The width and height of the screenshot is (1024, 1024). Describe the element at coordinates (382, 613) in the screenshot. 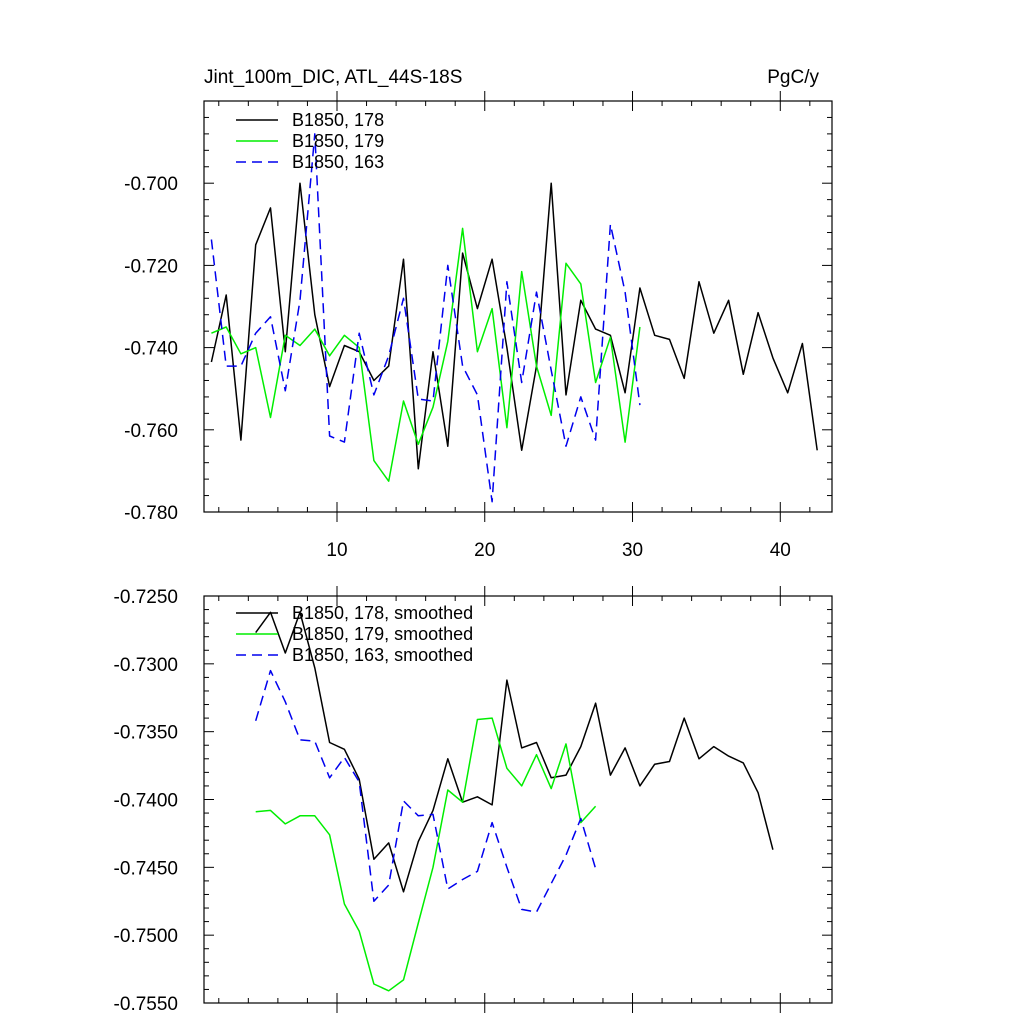

I see `legend-label-1: B1850, 178, smoothed` at that location.